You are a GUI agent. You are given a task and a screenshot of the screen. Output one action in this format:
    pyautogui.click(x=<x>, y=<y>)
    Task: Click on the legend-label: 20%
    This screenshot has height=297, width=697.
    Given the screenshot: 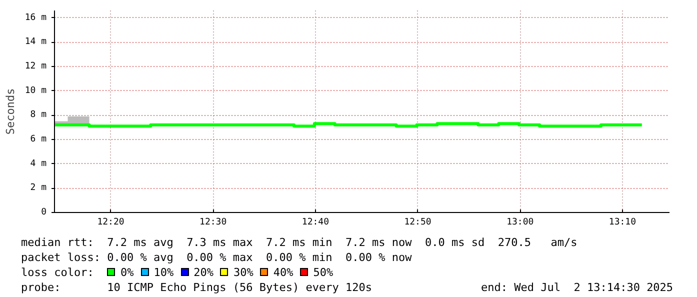 What is the action you would take?
    pyautogui.click(x=204, y=272)
    